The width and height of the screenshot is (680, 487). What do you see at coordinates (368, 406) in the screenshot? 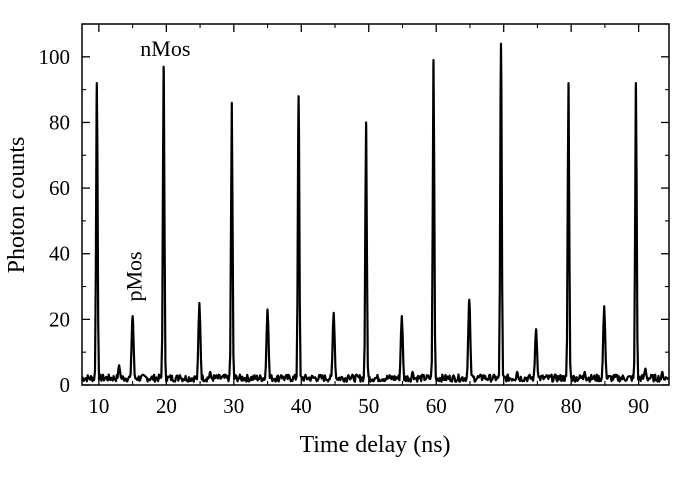
I see `x-tick-label: 50` at bounding box center [368, 406].